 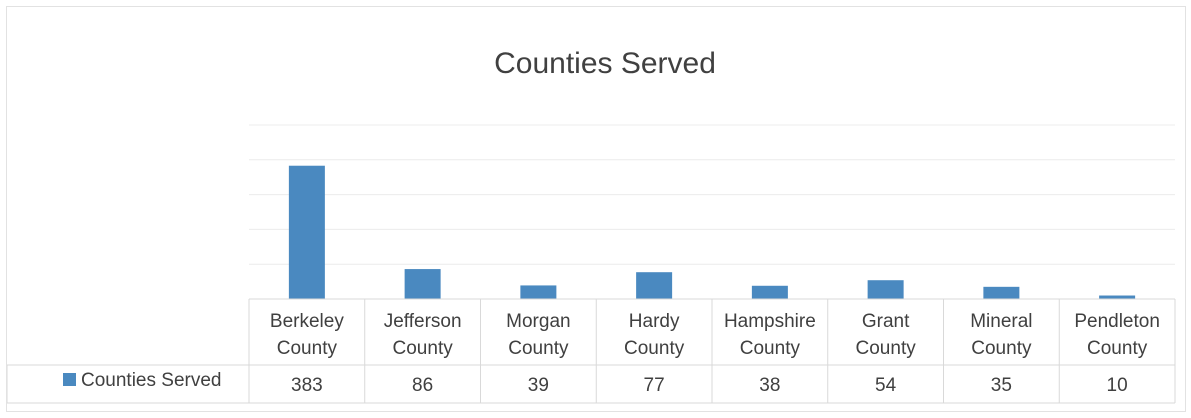 What do you see at coordinates (538, 385) in the screenshot?
I see `value-label: 39` at bounding box center [538, 385].